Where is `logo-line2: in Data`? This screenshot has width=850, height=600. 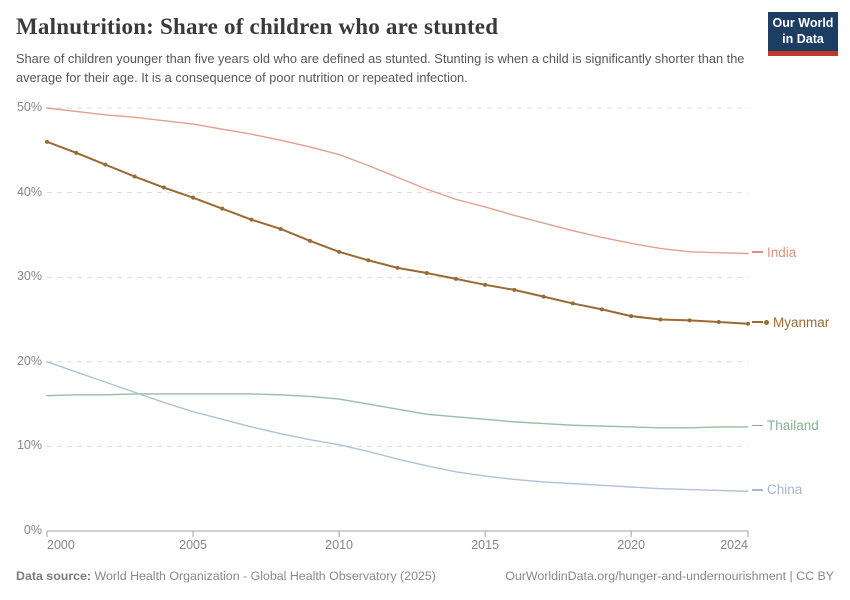
logo-line2: in Data is located at coordinates (803, 39).